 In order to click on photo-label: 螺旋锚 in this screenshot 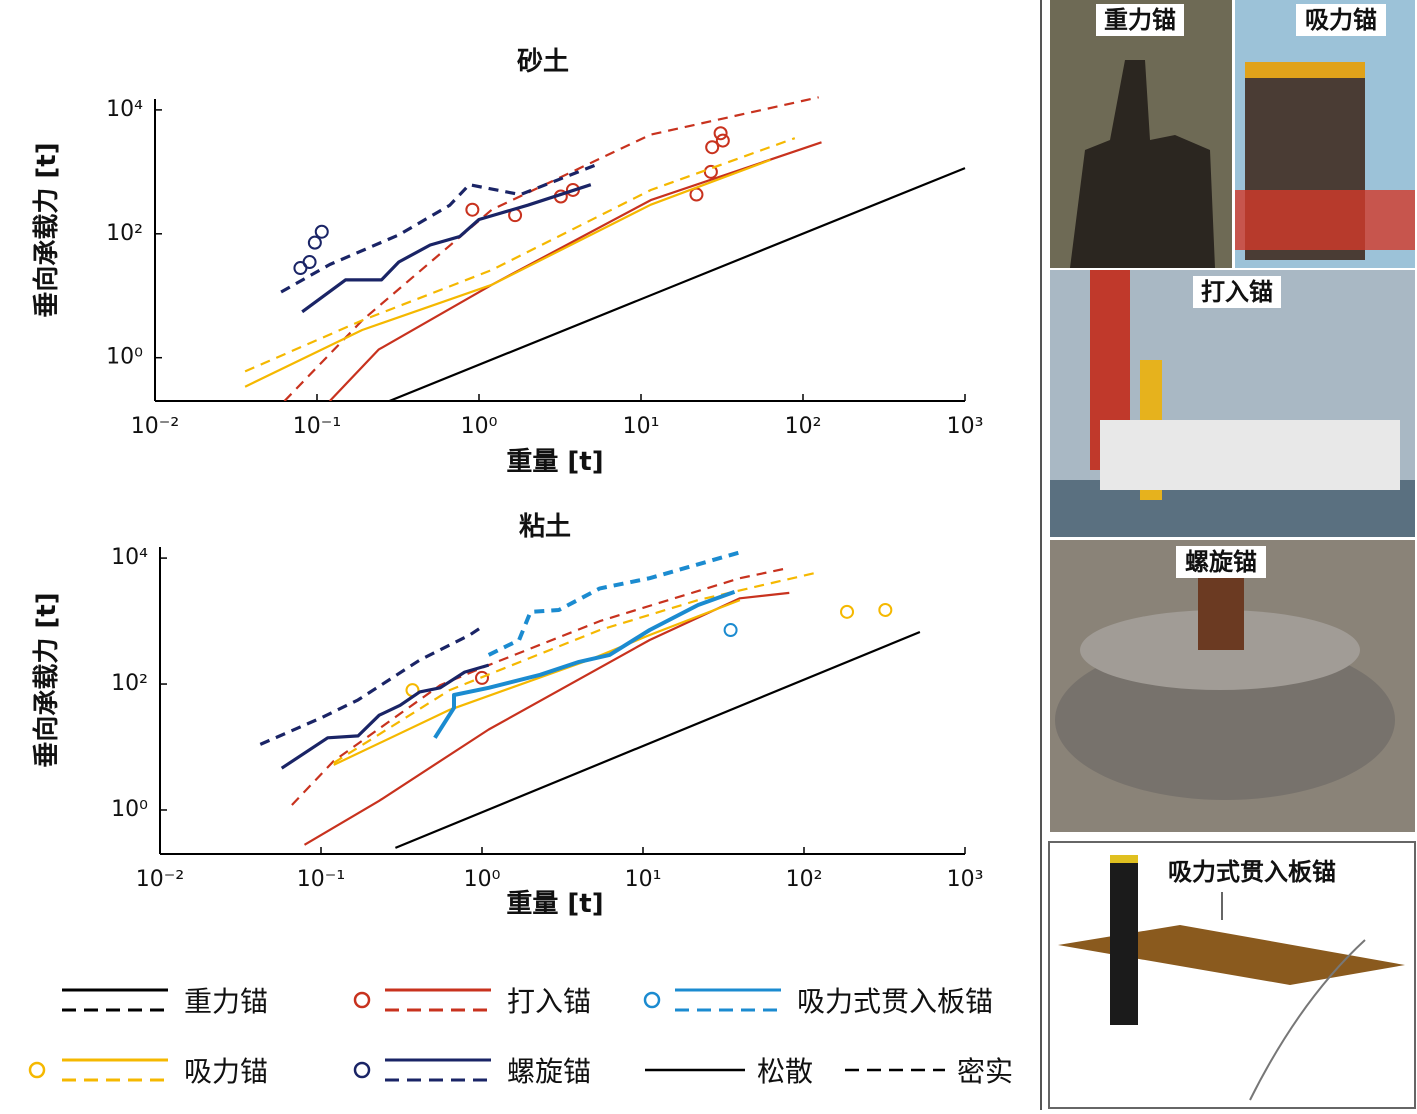, I will do `click(1221, 562)`.